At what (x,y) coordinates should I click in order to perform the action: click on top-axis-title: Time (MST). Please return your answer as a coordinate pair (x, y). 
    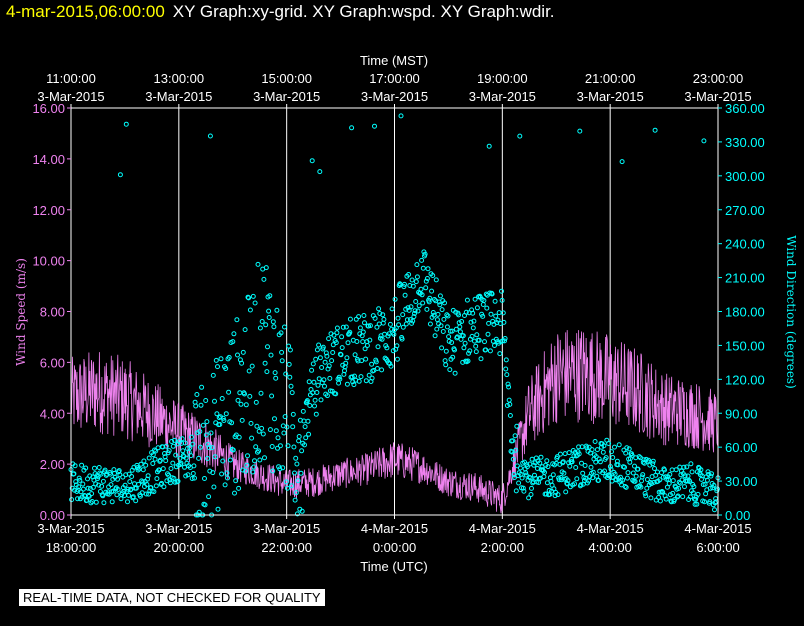
    Looking at the image, I should click on (394, 60).